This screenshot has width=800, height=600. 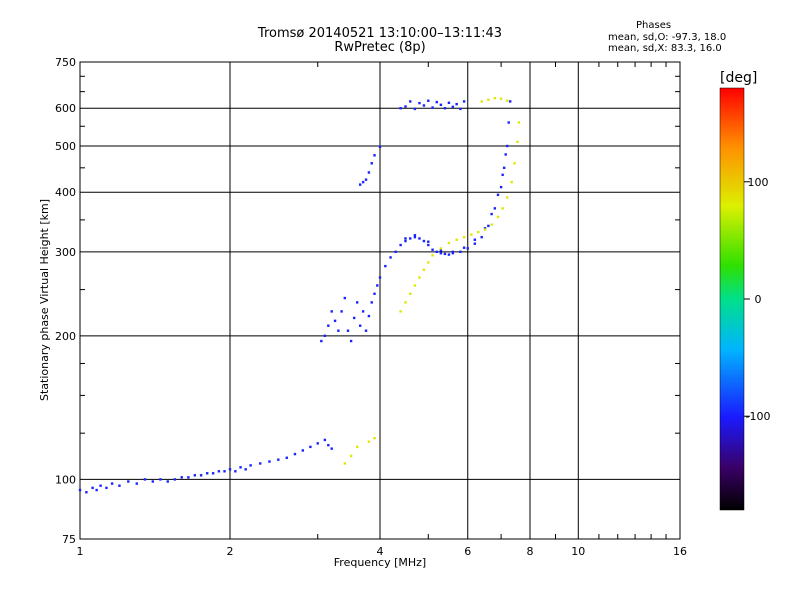 I want to click on colorbar, so click(x=732, y=299).